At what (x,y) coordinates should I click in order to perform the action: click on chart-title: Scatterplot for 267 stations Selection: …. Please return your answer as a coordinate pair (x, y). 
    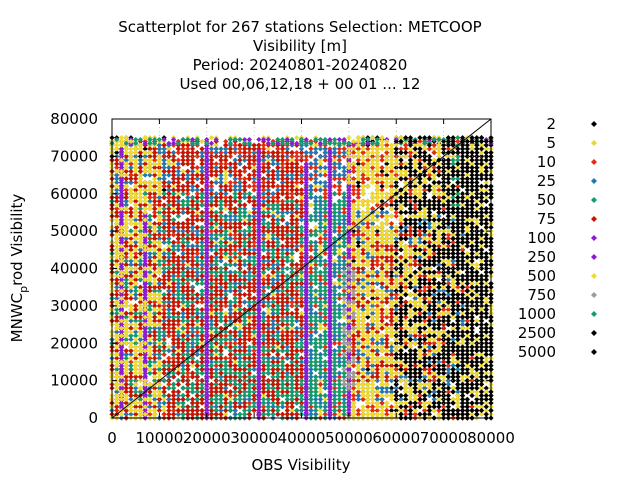
    Looking at the image, I should click on (299, 55).